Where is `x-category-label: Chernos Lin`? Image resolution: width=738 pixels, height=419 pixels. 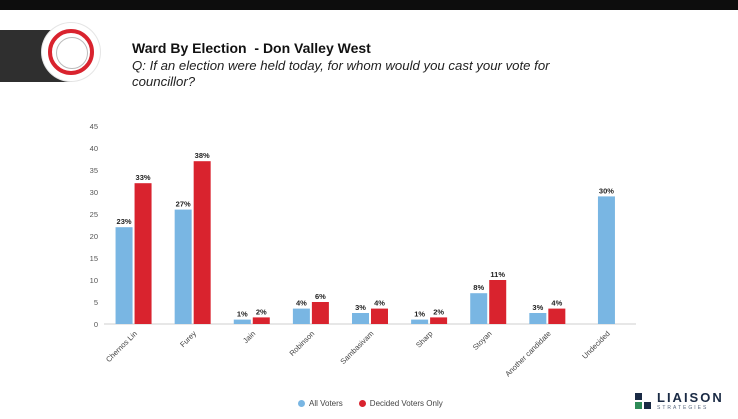 x-category-label: Chernos Lin is located at coordinates (121, 346).